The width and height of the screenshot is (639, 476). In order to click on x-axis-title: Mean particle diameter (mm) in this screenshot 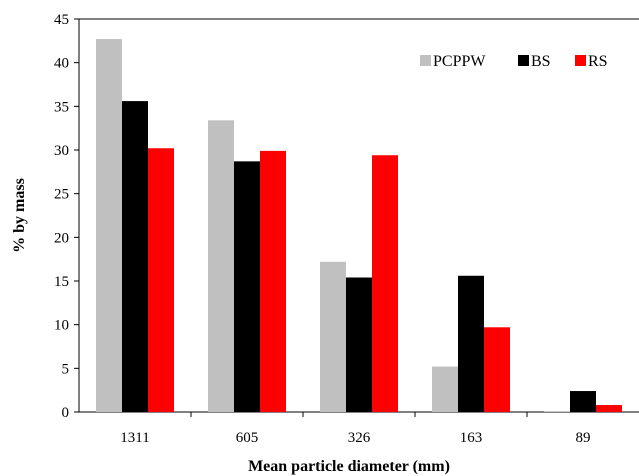, I will do `click(349, 466)`.